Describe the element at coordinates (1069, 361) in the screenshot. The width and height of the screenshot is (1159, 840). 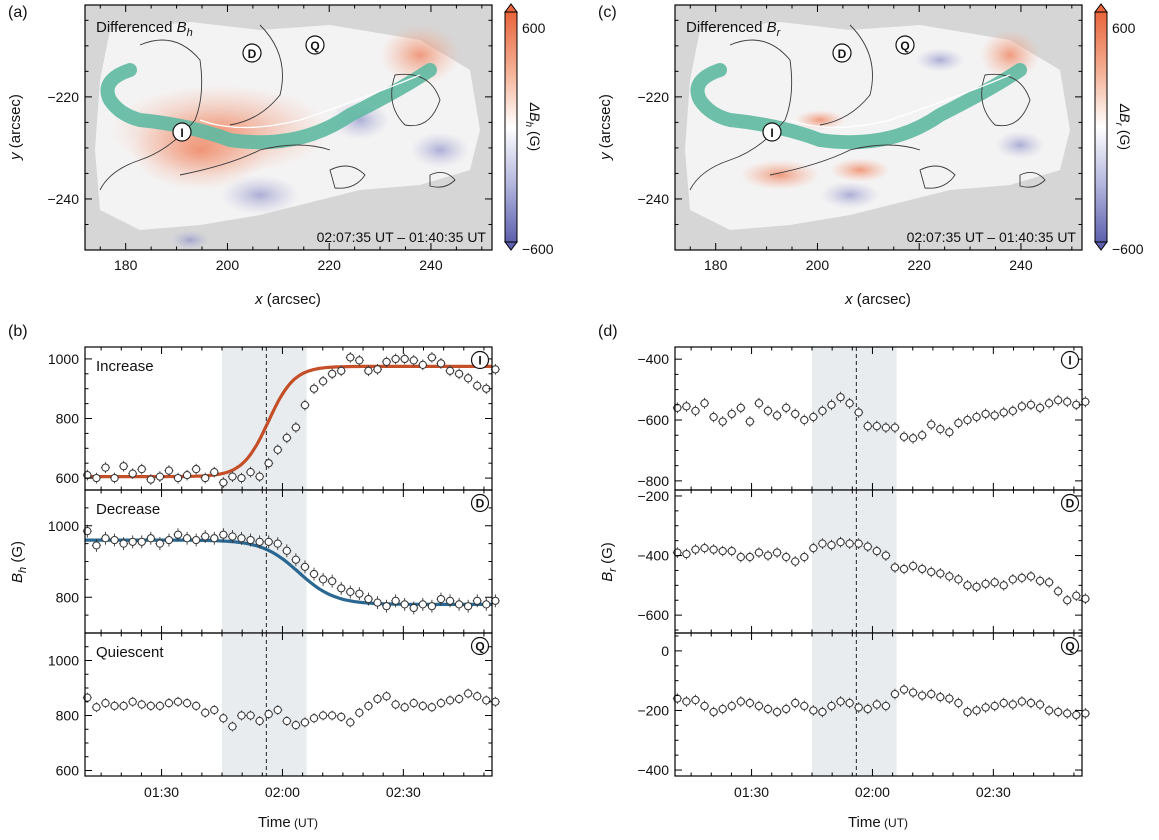
I see `marker-badge-label: I` at that location.